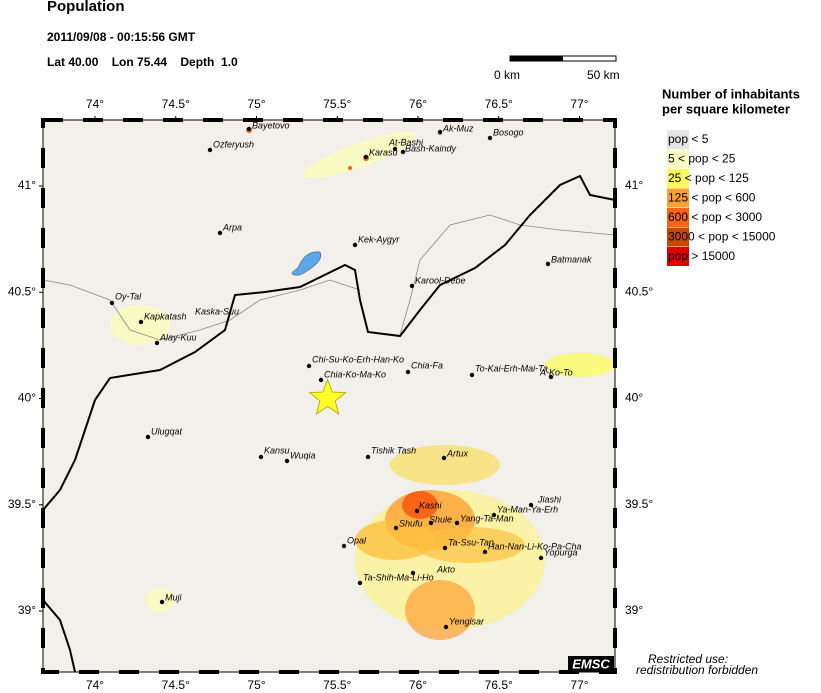 The height and width of the screenshot is (693, 821). Describe the element at coordinates (731, 93) in the screenshot. I see `legend-title: Number of inhabitants` at that location.